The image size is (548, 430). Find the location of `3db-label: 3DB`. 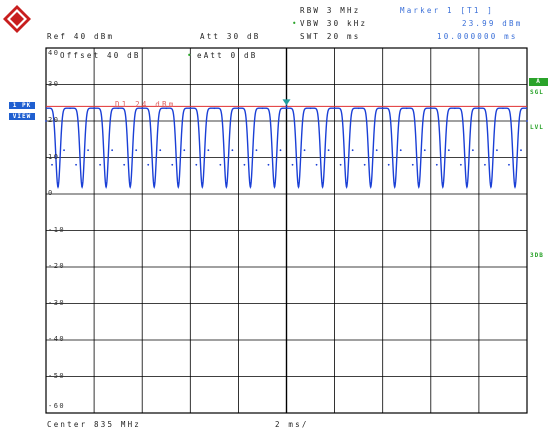

3db-label: 3DB is located at coordinates (537, 255).